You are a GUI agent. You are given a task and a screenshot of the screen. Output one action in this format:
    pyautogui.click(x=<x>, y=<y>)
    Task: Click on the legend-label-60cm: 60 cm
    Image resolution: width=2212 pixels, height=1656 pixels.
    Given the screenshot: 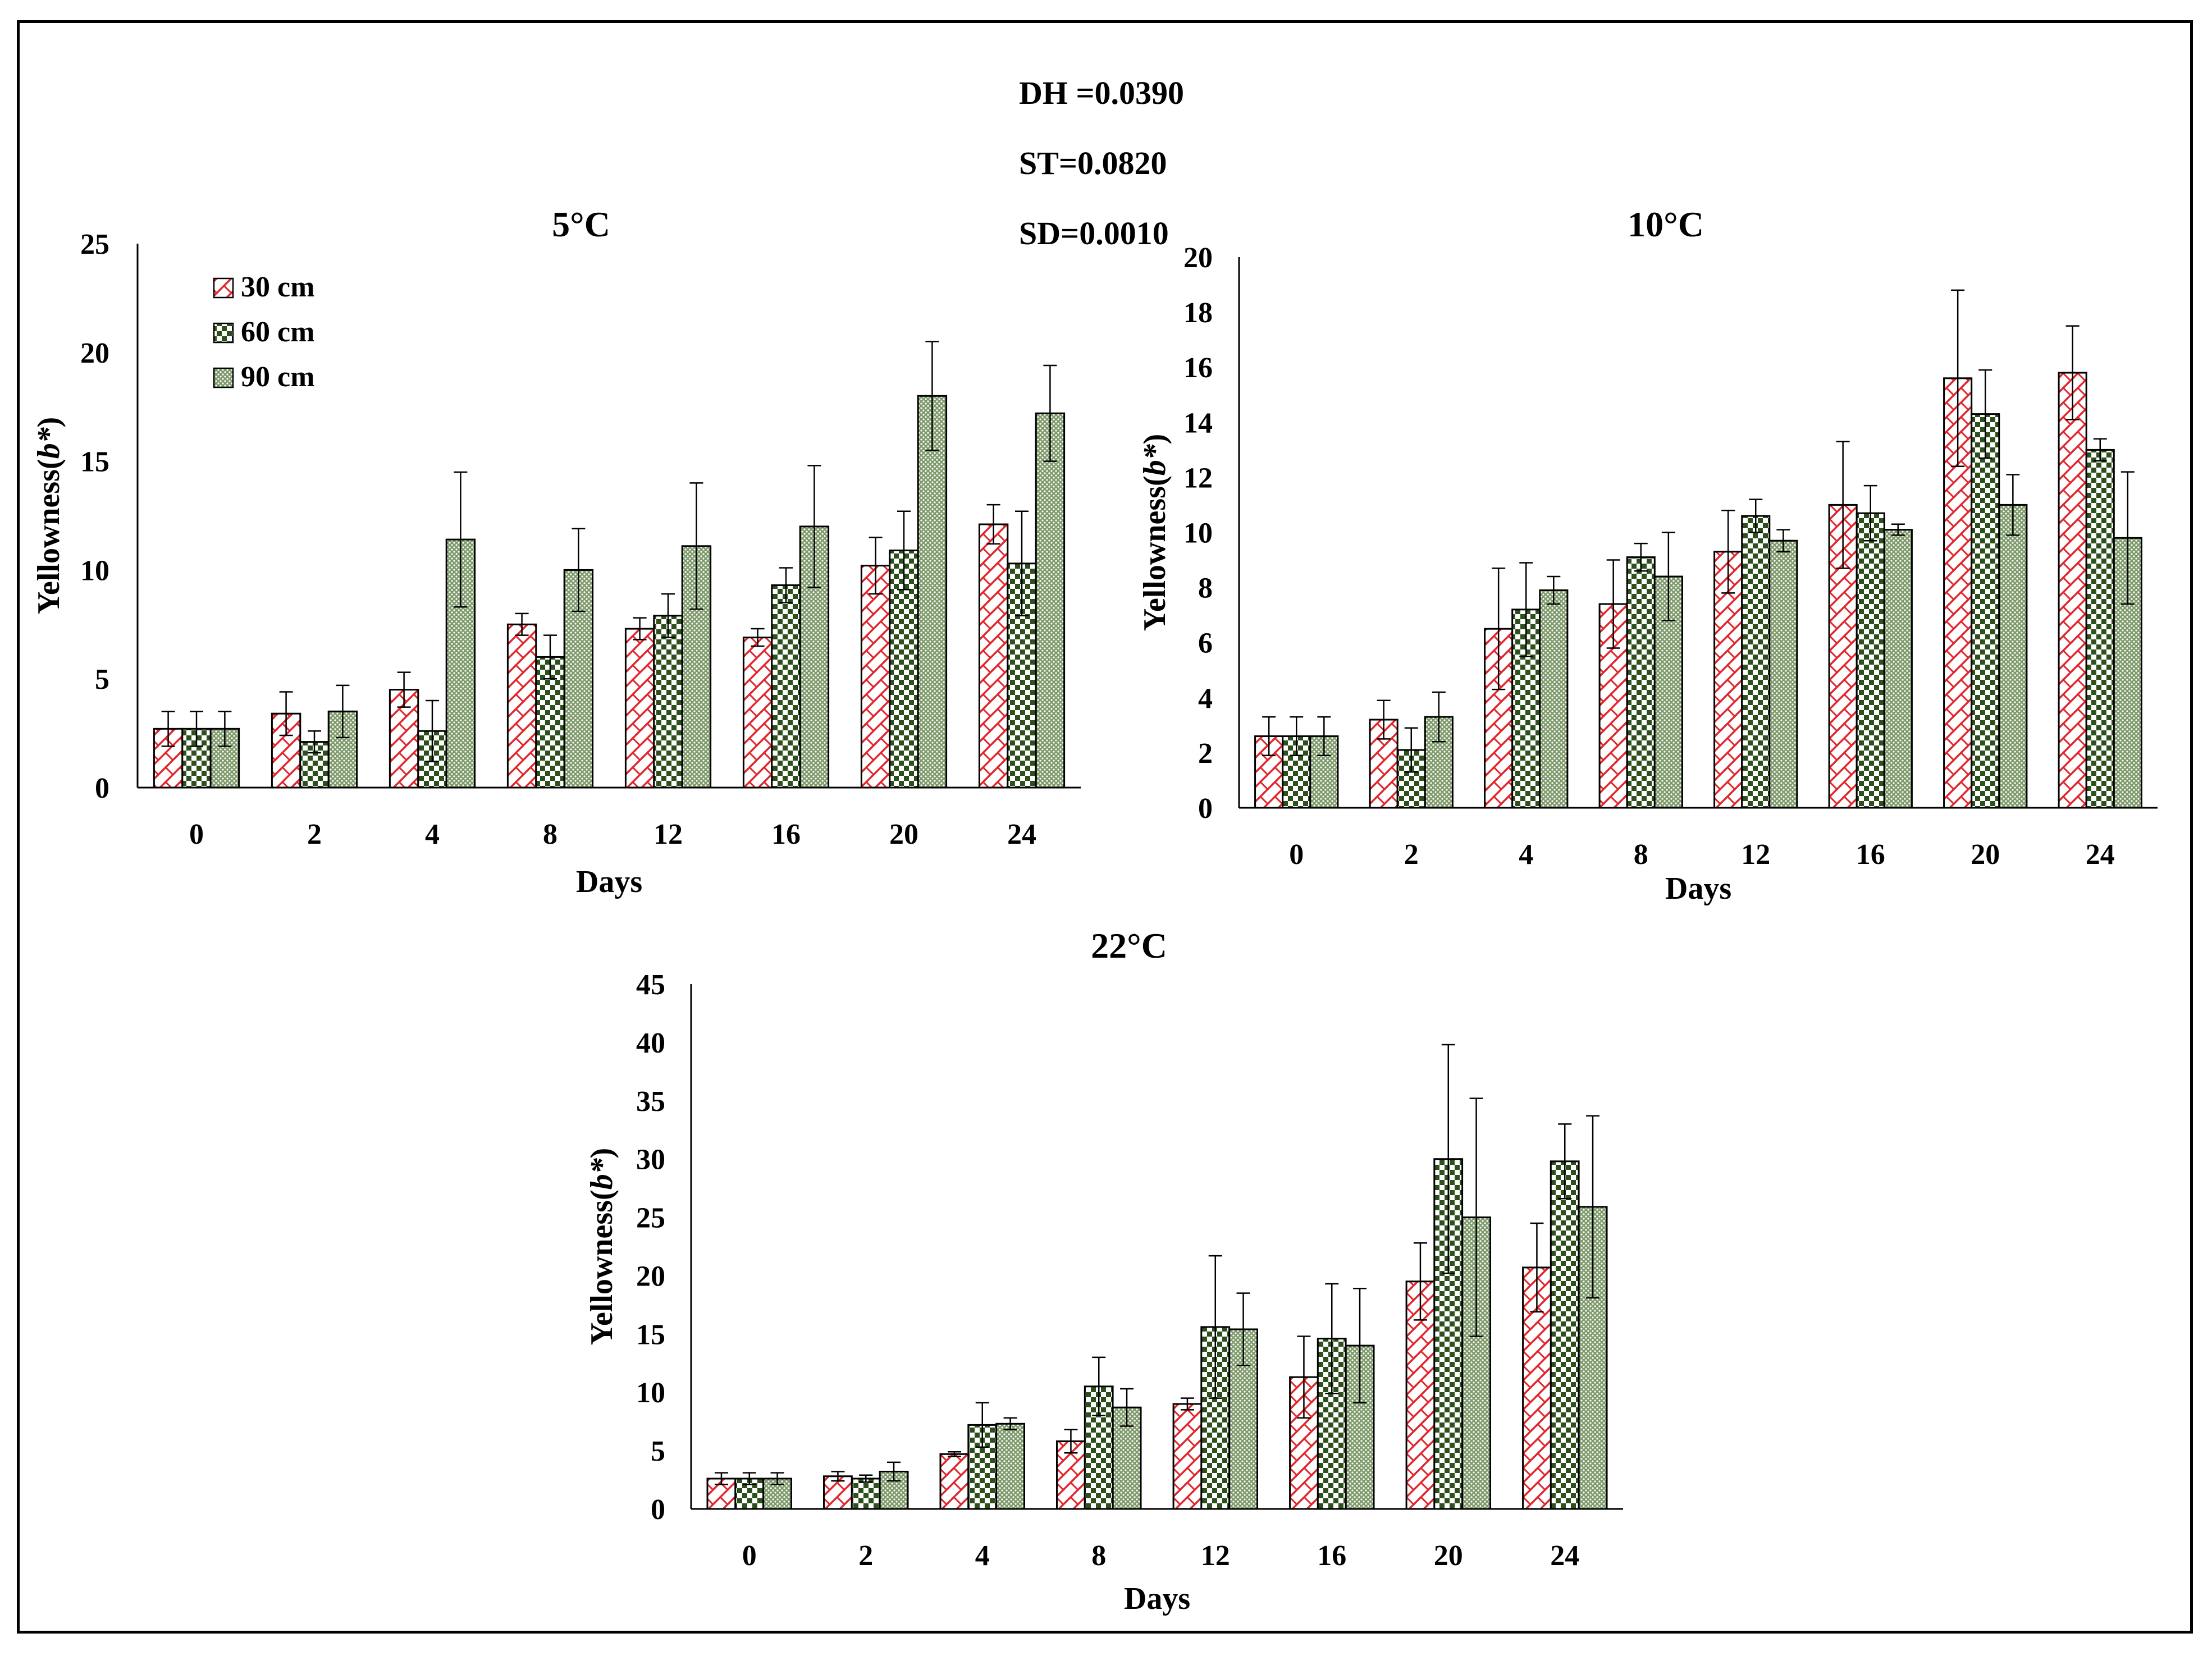 What is the action you would take?
    pyautogui.click(x=278, y=332)
    